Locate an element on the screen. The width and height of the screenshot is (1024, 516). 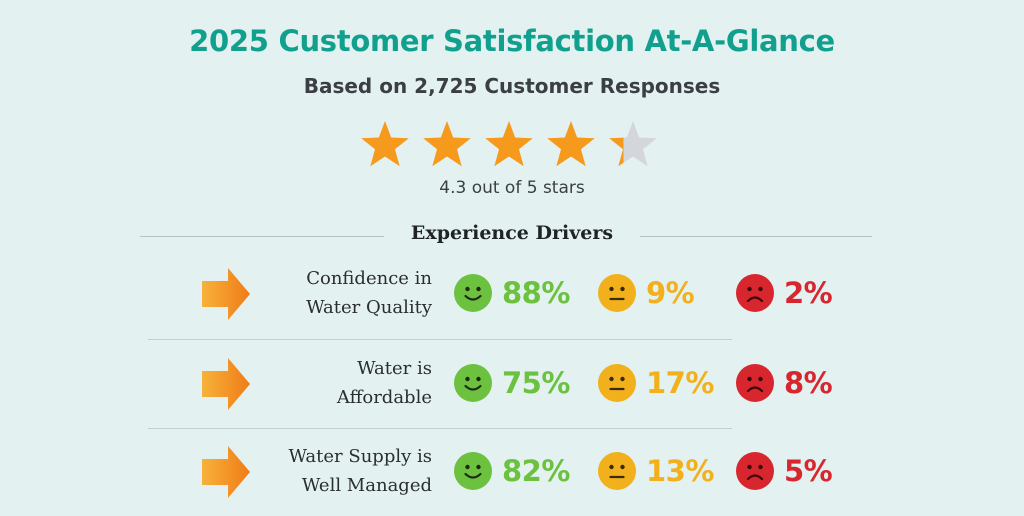
happy-percent: 75% is located at coordinates (536, 383).